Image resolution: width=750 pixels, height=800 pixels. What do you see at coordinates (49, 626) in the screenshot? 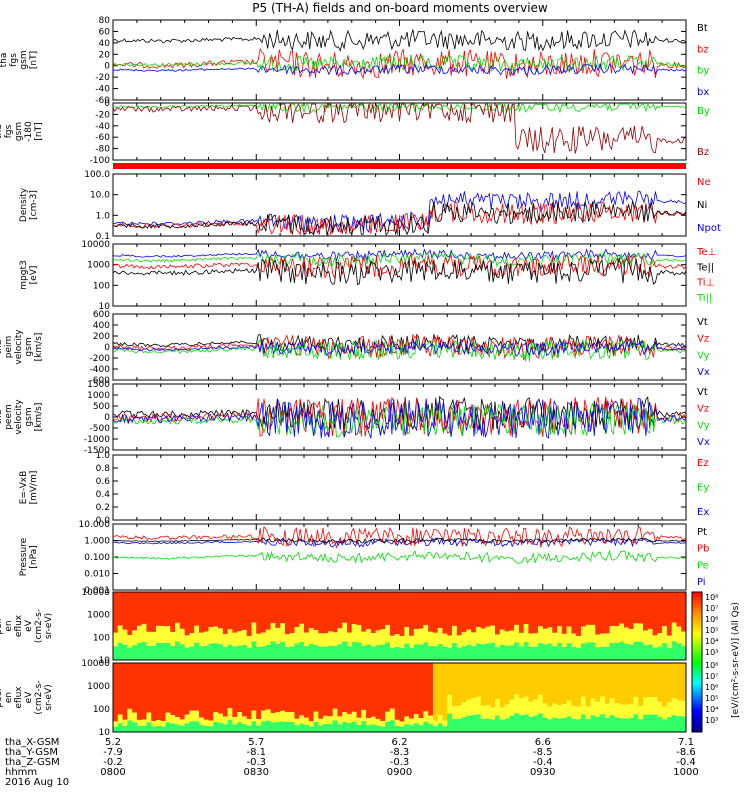
I see `ylabel-line: sr-eV)` at bounding box center [49, 626].